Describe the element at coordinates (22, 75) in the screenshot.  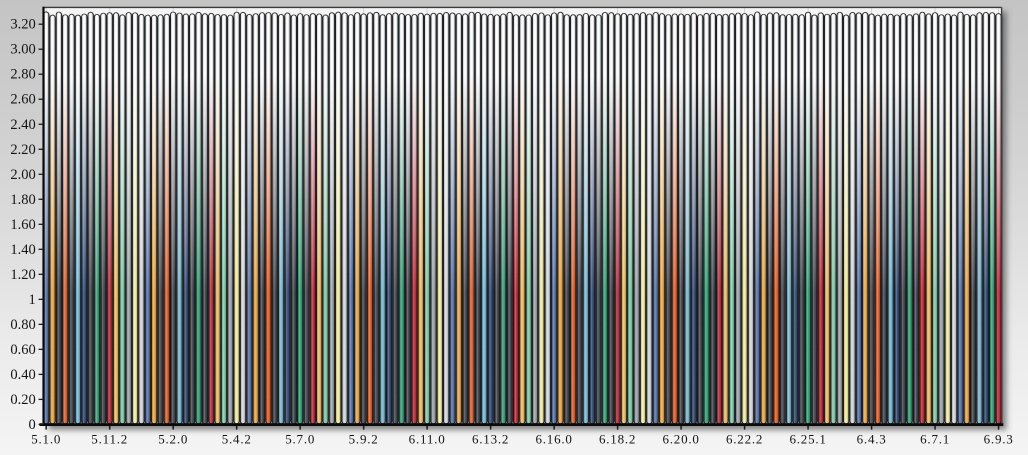
I see `svg-text: 2.80` at that location.